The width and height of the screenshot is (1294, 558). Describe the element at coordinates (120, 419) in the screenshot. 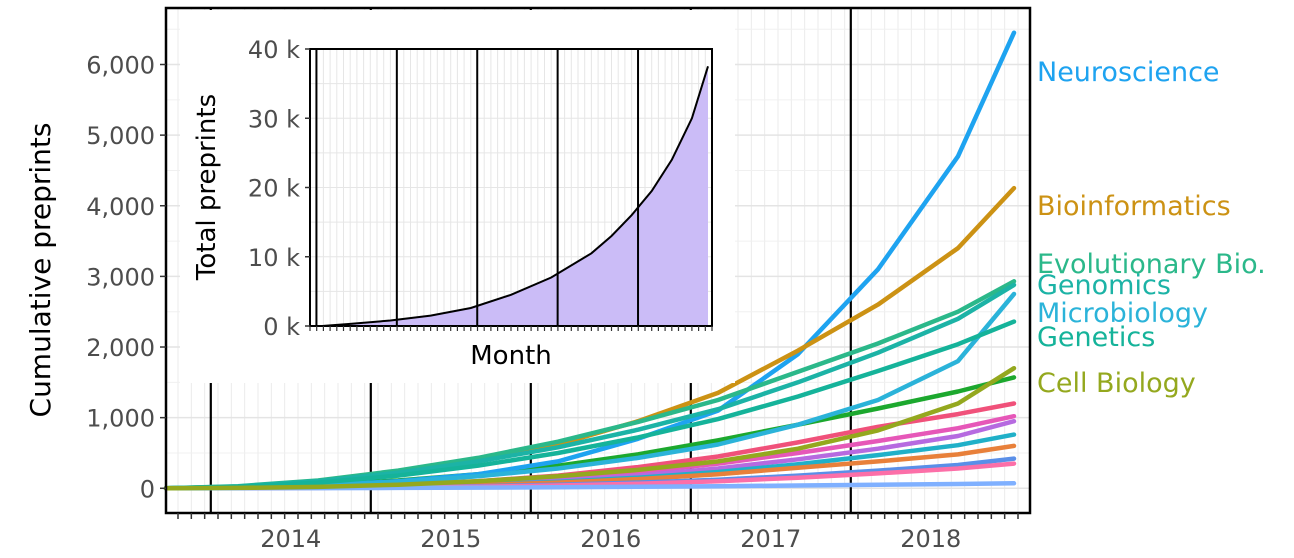

I see `y-tick-label: 1,000` at that location.